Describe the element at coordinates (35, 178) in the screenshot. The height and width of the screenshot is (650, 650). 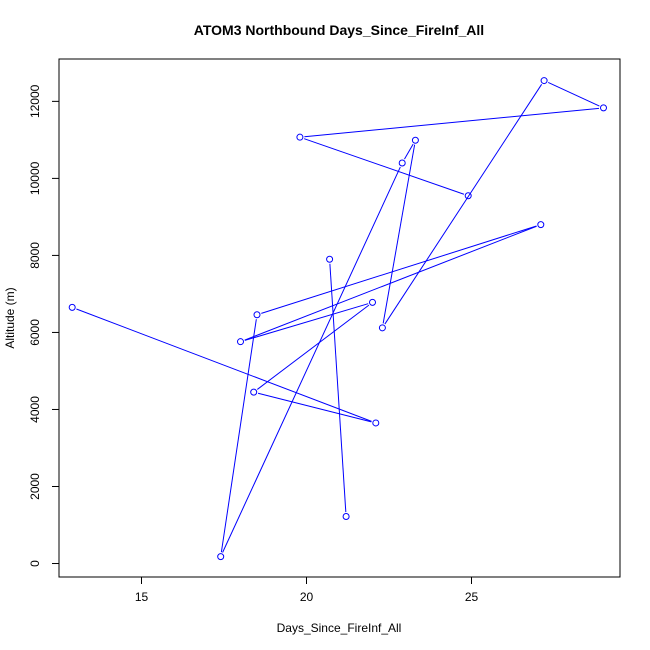
I see `y-tick-label: 10000` at that location.